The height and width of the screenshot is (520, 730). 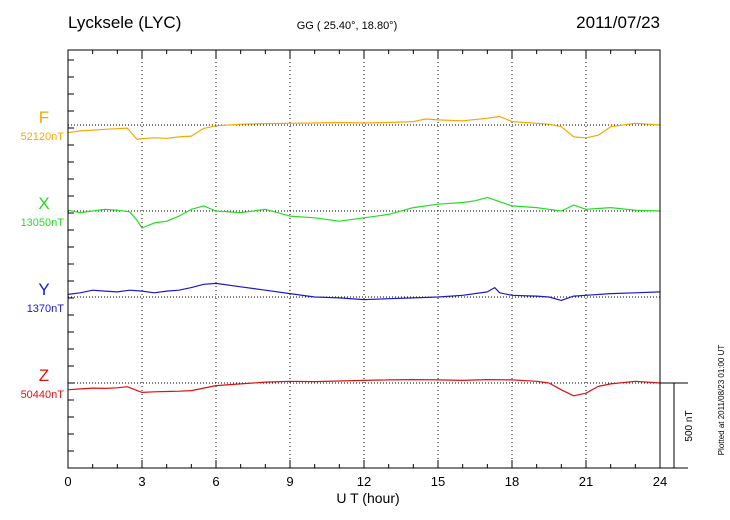 I want to click on series-line-f, so click(x=364, y=127).